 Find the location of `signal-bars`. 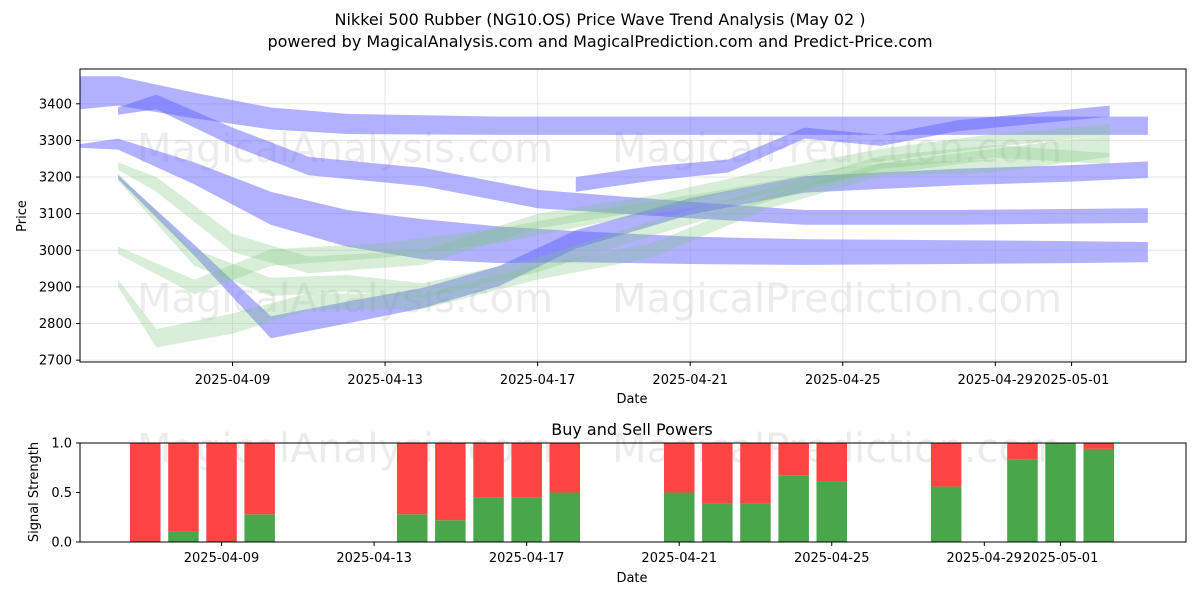

signal-bars is located at coordinates (622, 492).